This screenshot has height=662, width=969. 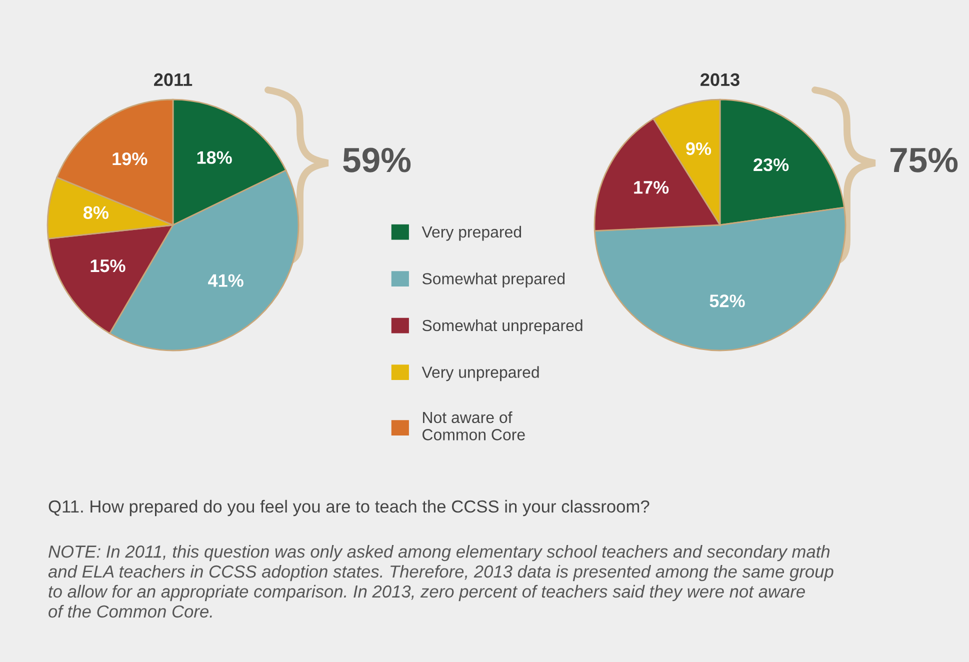 What do you see at coordinates (473, 425) in the screenshot?
I see `legend-label: Not aware of Common Core` at bounding box center [473, 425].